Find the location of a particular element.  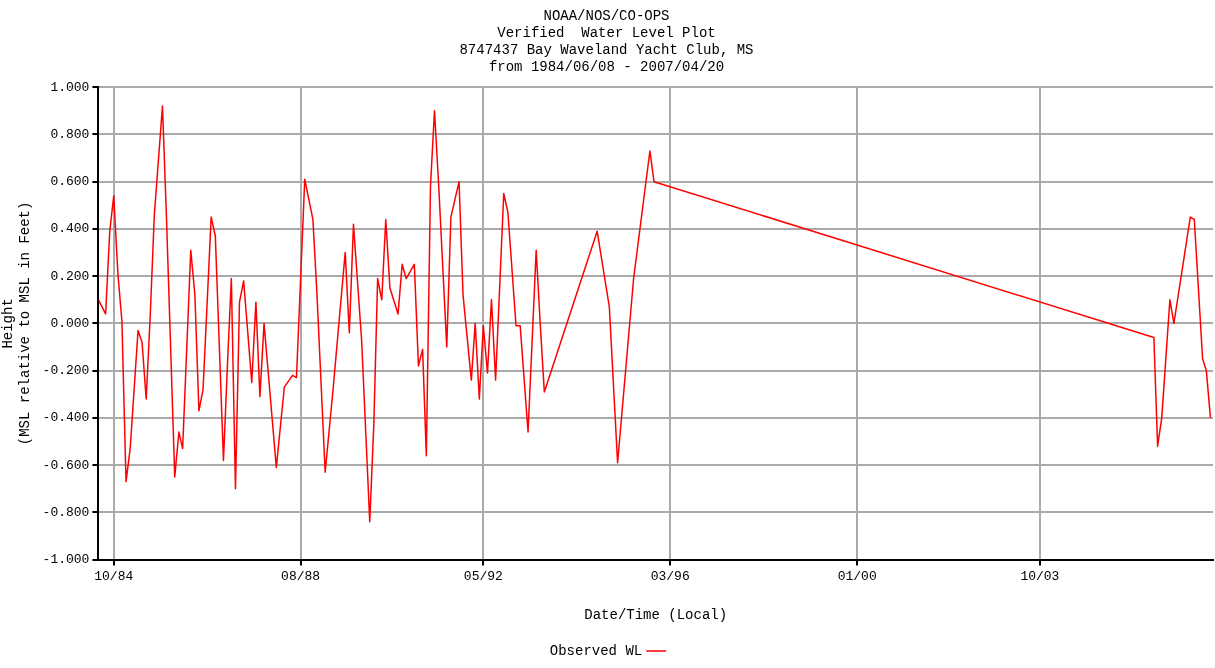

y-tick-label: 0.200 is located at coordinates (70, 276).